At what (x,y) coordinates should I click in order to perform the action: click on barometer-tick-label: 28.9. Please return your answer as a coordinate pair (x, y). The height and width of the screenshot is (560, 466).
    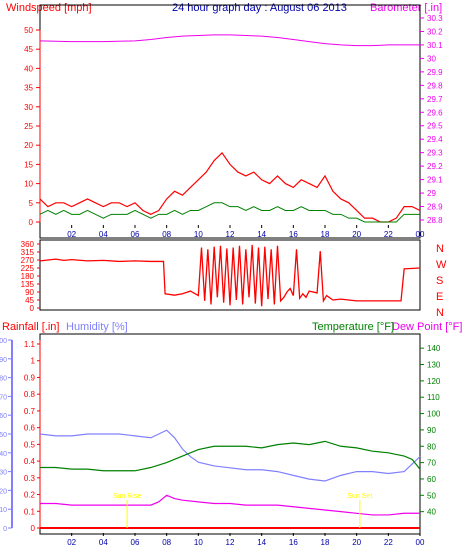
    Looking at the image, I should click on (435, 207).